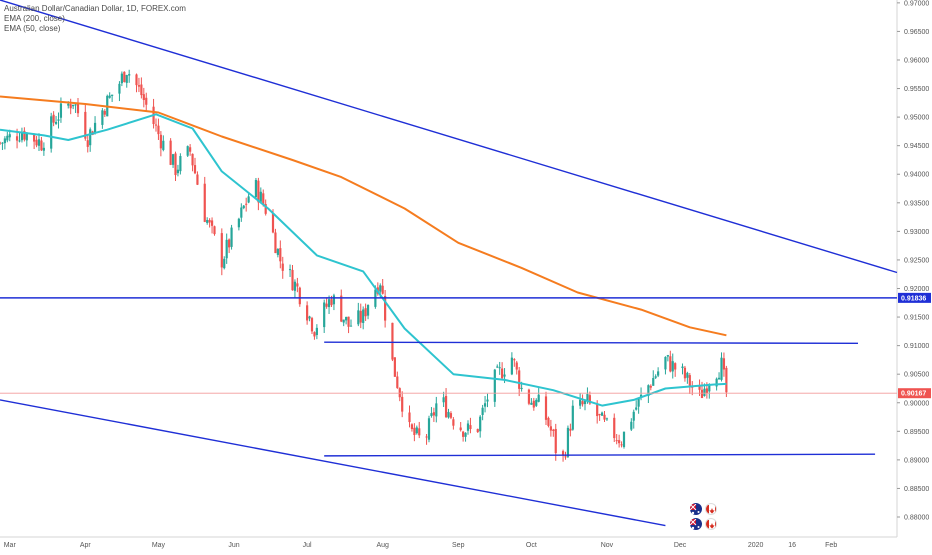 Image resolution: width=932 pixels, height=555 pixels. I want to click on level-price-label: 0.91836, so click(913, 298).